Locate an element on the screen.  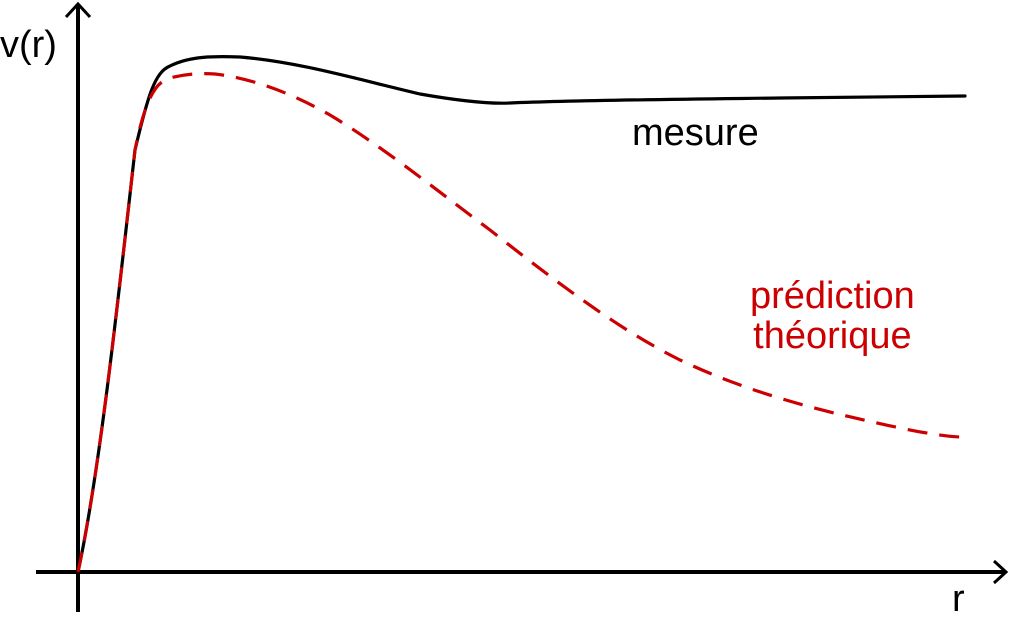
legend-prediction-label: prédiction théorique is located at coordinates (832, 316).